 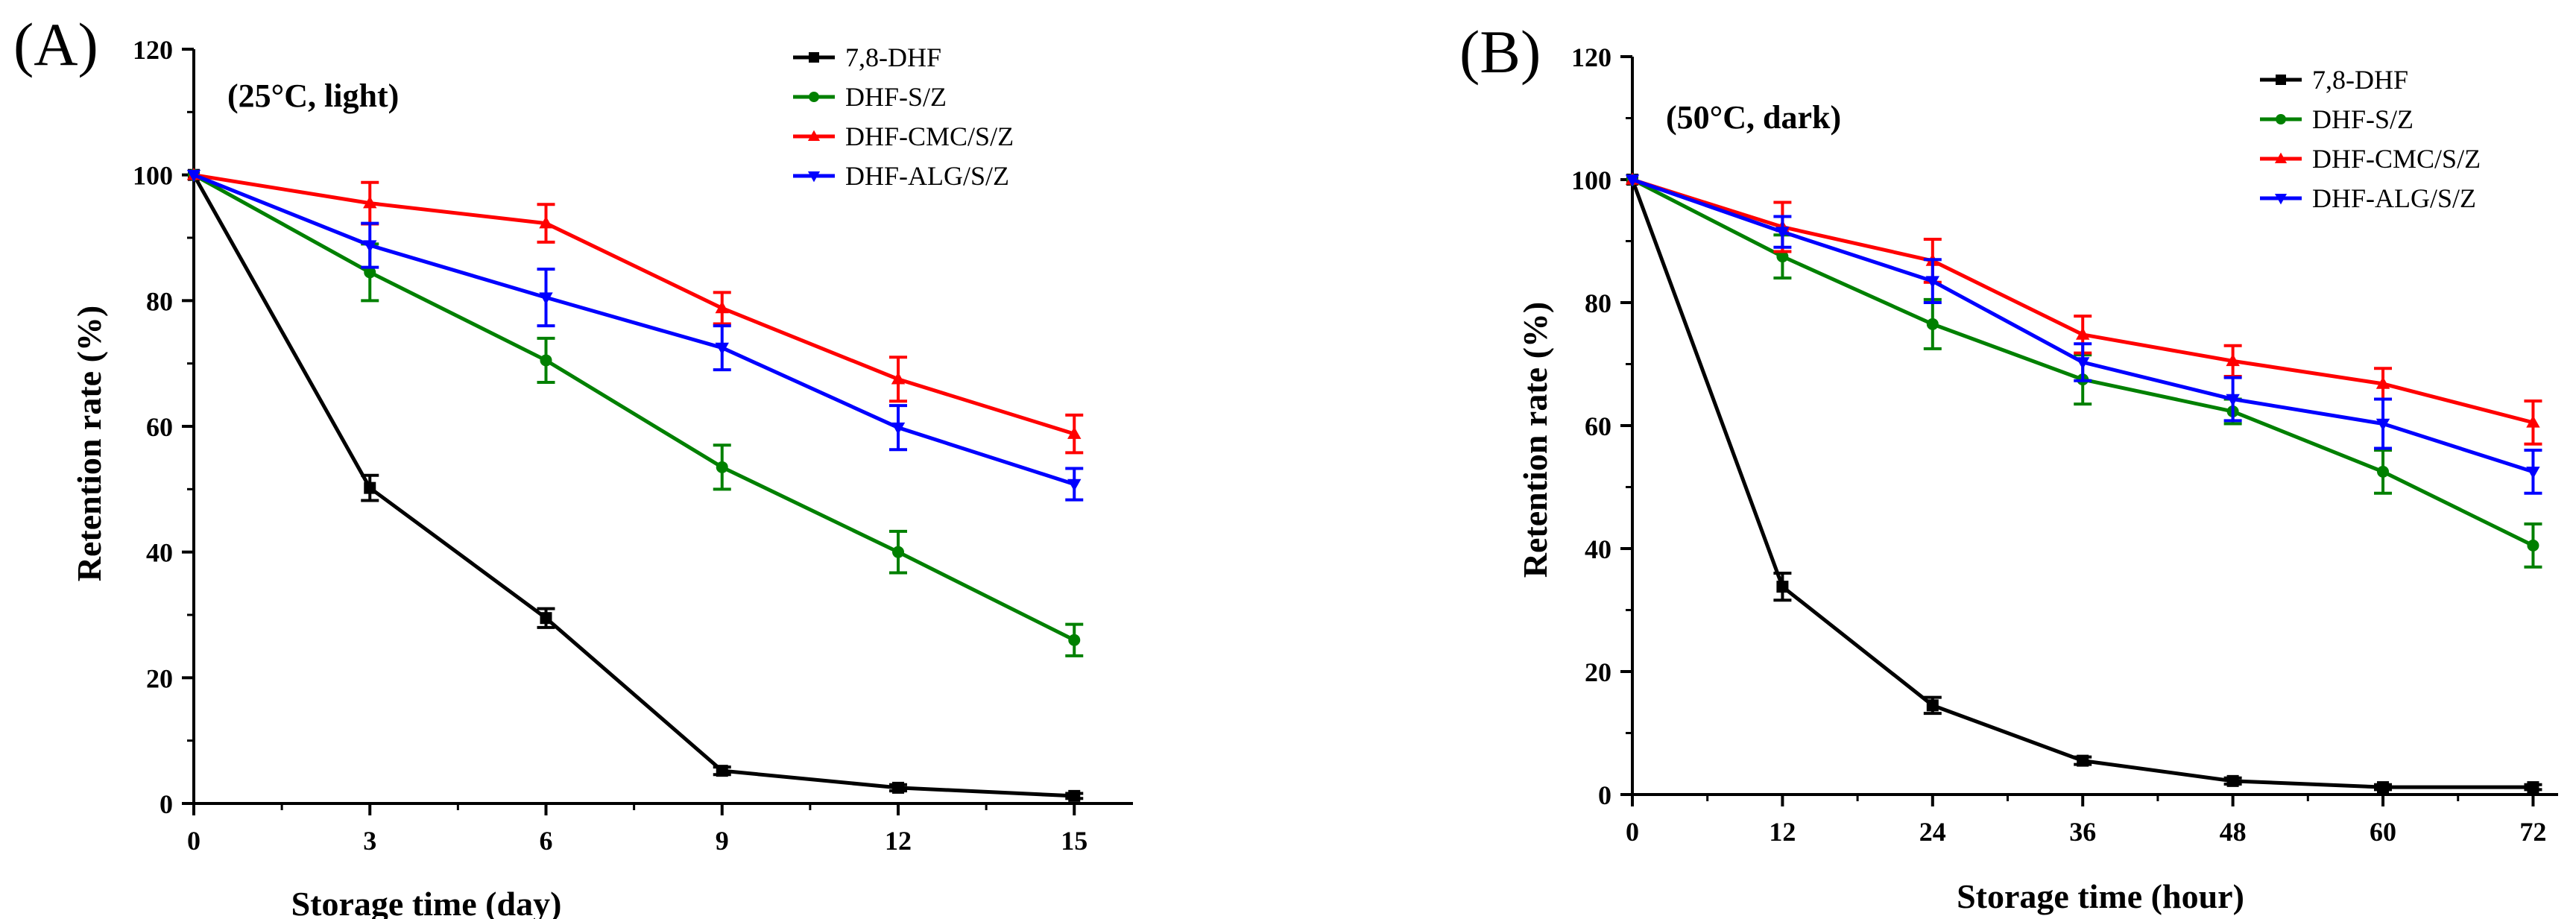 What do you see at coordinates (722, 841) in the screenshot?
I see `x-tick-label: 9` at bounding box center [722, 841].